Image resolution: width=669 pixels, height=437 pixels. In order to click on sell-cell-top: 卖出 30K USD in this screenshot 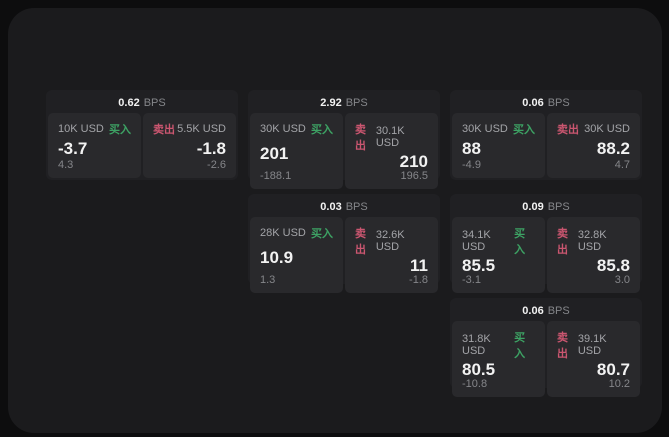, I will do `click(593, 129)`.